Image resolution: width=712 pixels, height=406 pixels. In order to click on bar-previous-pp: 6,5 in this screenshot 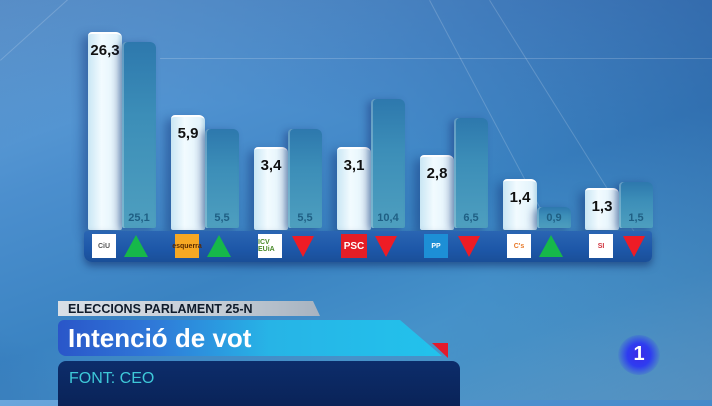, I will do `click(471, 173)`.